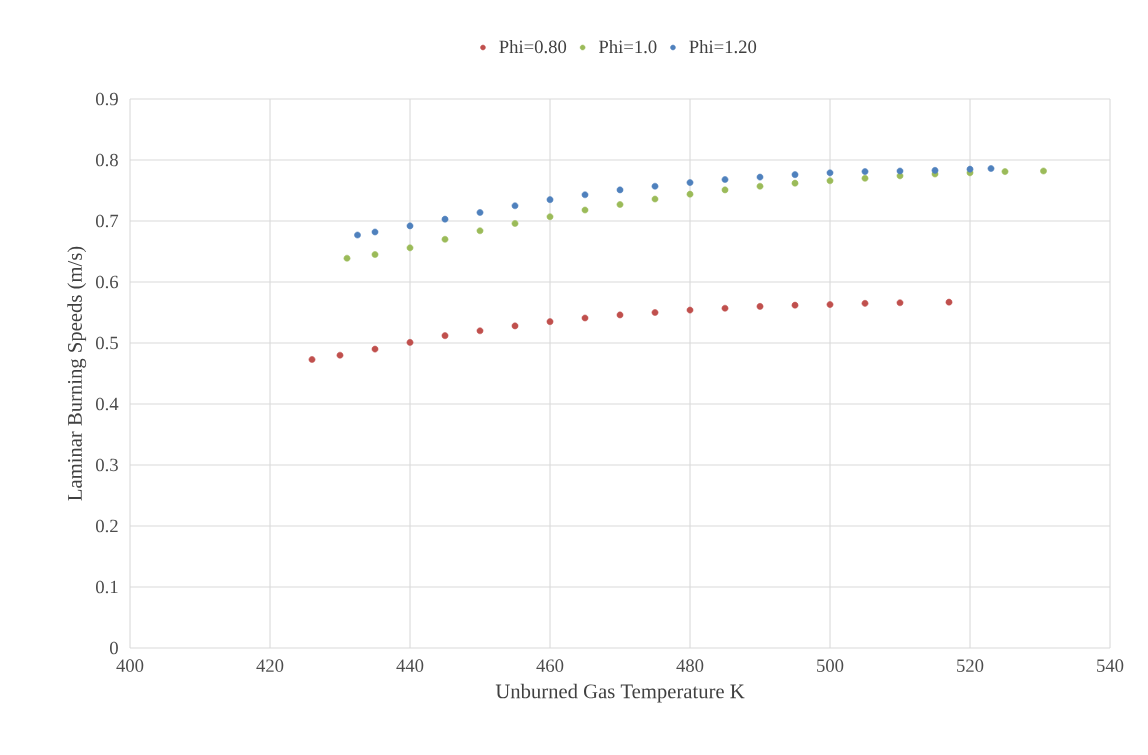 This screenshot has width=1148, height=755. What do you see at coordinates (533, 47) in the screenshot?
I see `legend-label: Phi=0.80` at bounding box center [533, 47].